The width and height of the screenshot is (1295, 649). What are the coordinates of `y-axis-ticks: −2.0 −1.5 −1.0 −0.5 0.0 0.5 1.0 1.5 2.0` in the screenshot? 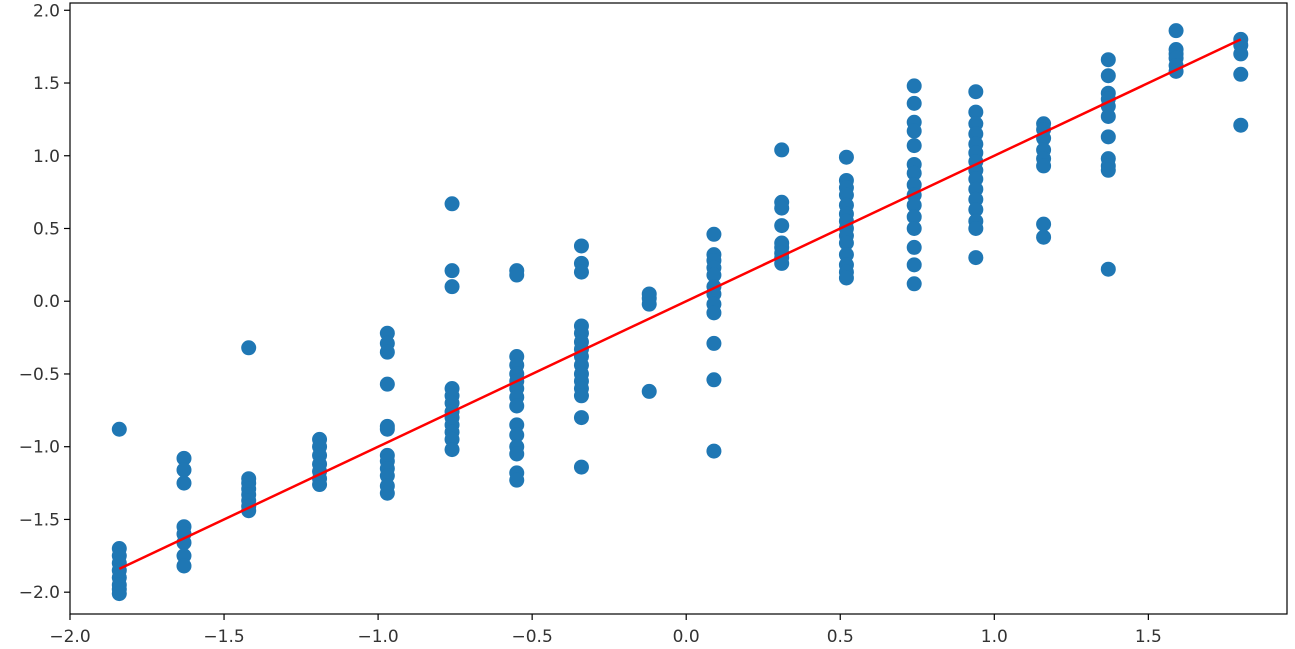 It's located at (44, 302).